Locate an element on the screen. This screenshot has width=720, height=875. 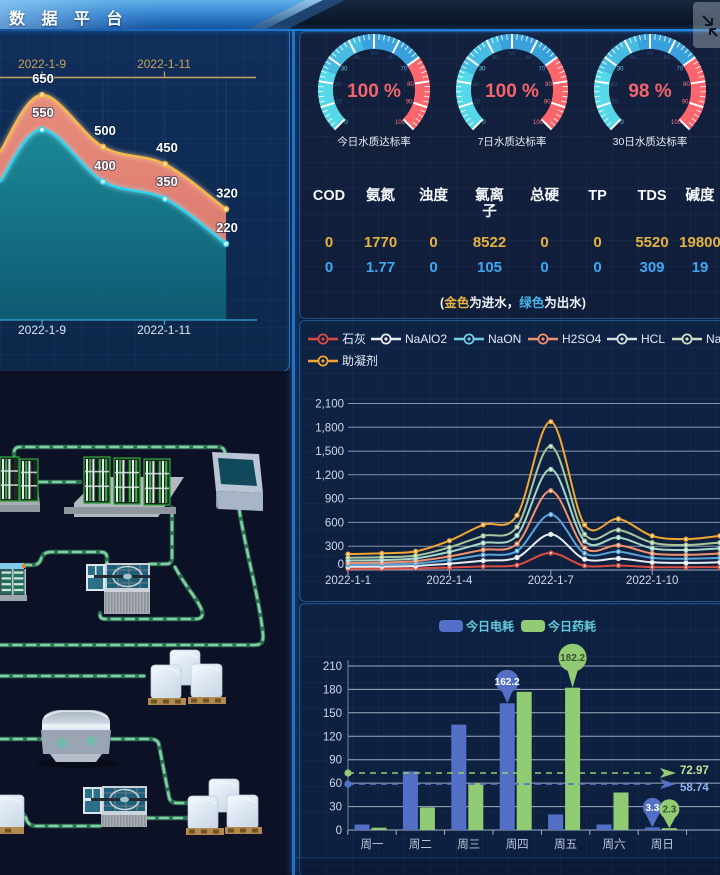
svg-text: 氯离 is located at coordinates (489, 195).